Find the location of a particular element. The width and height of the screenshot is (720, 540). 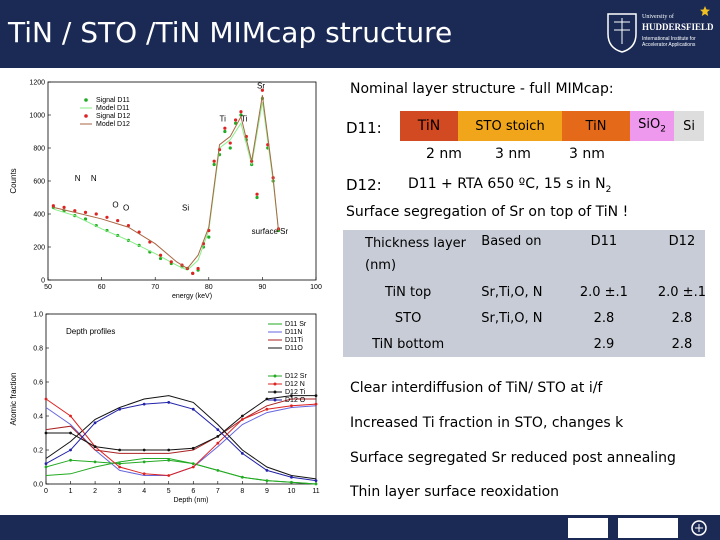

layer-si: Si is located at coordinates (689, 126).